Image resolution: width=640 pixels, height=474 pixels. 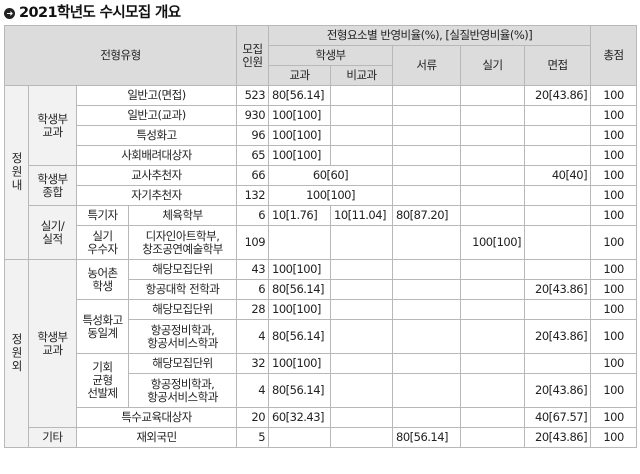 What do you see at coordinates (300, 417) in the screenshot?
I see `subject-cell: 60[32.43]` at bounding box center [300, 417].